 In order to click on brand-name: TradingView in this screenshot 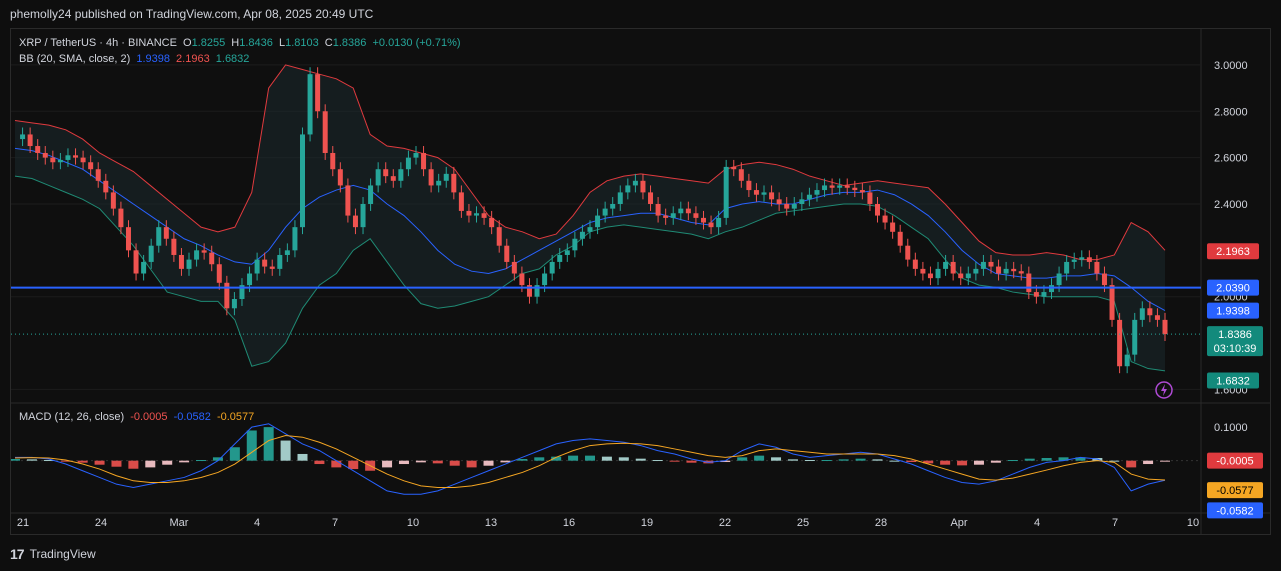, I will do `click(62, 554)`.